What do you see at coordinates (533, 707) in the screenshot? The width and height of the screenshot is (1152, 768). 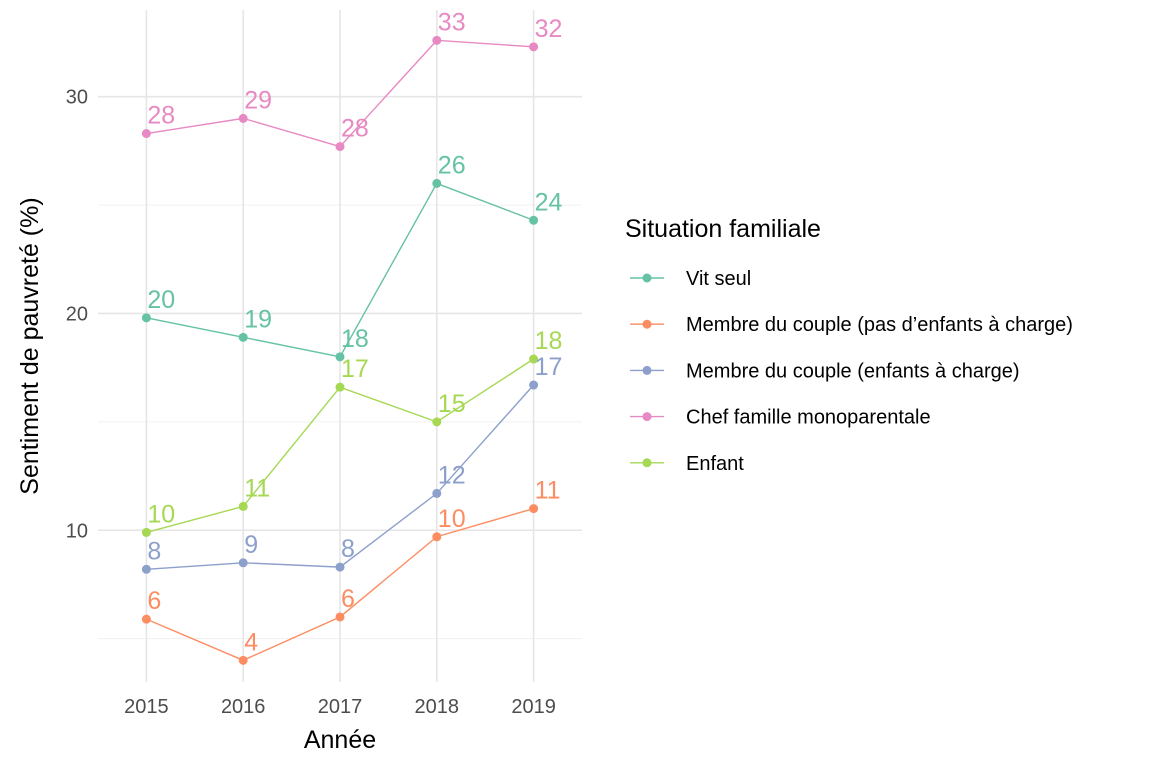 I see `x-tick-label: 2019` at bounding box center [533, 707].